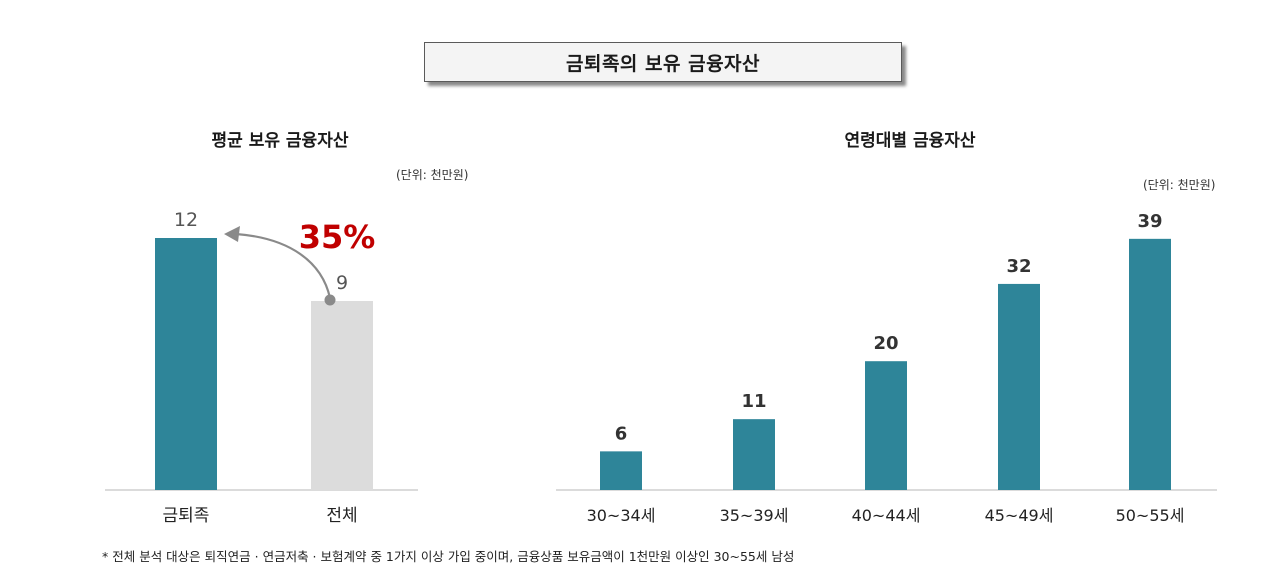 This screenshot has height=588, width=1280. I want to click on chart-1-category-label-2: 40~44세, so click(886, 515).